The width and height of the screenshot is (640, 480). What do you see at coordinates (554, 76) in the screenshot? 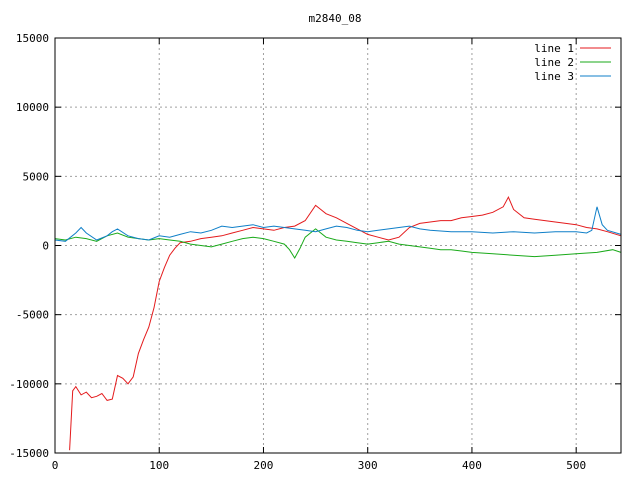
I see `legend-label-3: line 3` at bounding box center [554, 76].